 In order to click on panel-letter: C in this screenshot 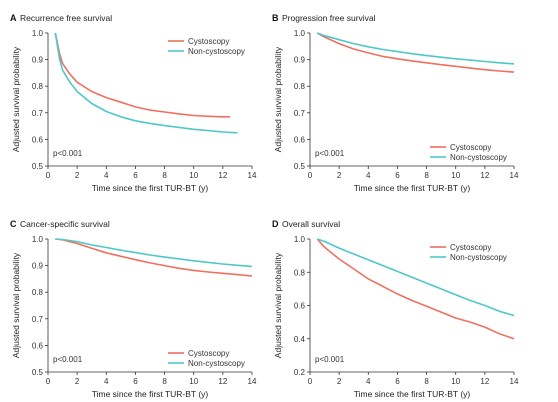, I will do `click(13, 224)`.